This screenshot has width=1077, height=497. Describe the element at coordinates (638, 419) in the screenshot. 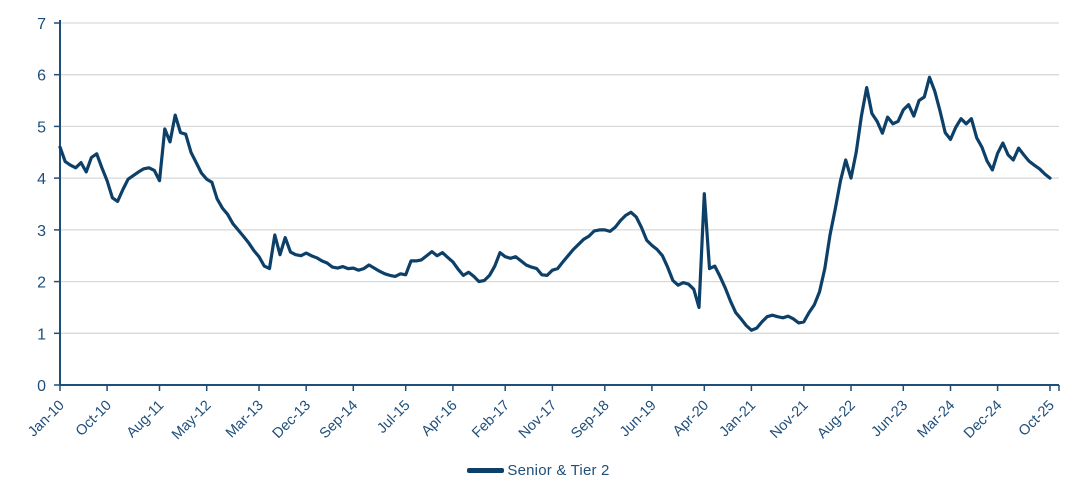

I see `x-axis-tick-label: Jun-19` at that location.